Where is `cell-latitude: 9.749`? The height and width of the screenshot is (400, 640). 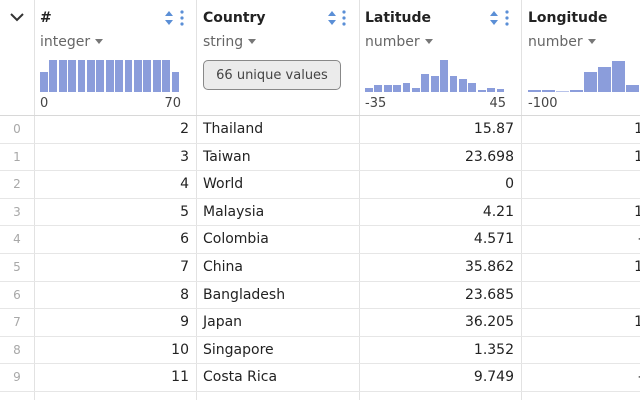 cell-latitude: 9.749 is located at coordinates (493, 377).